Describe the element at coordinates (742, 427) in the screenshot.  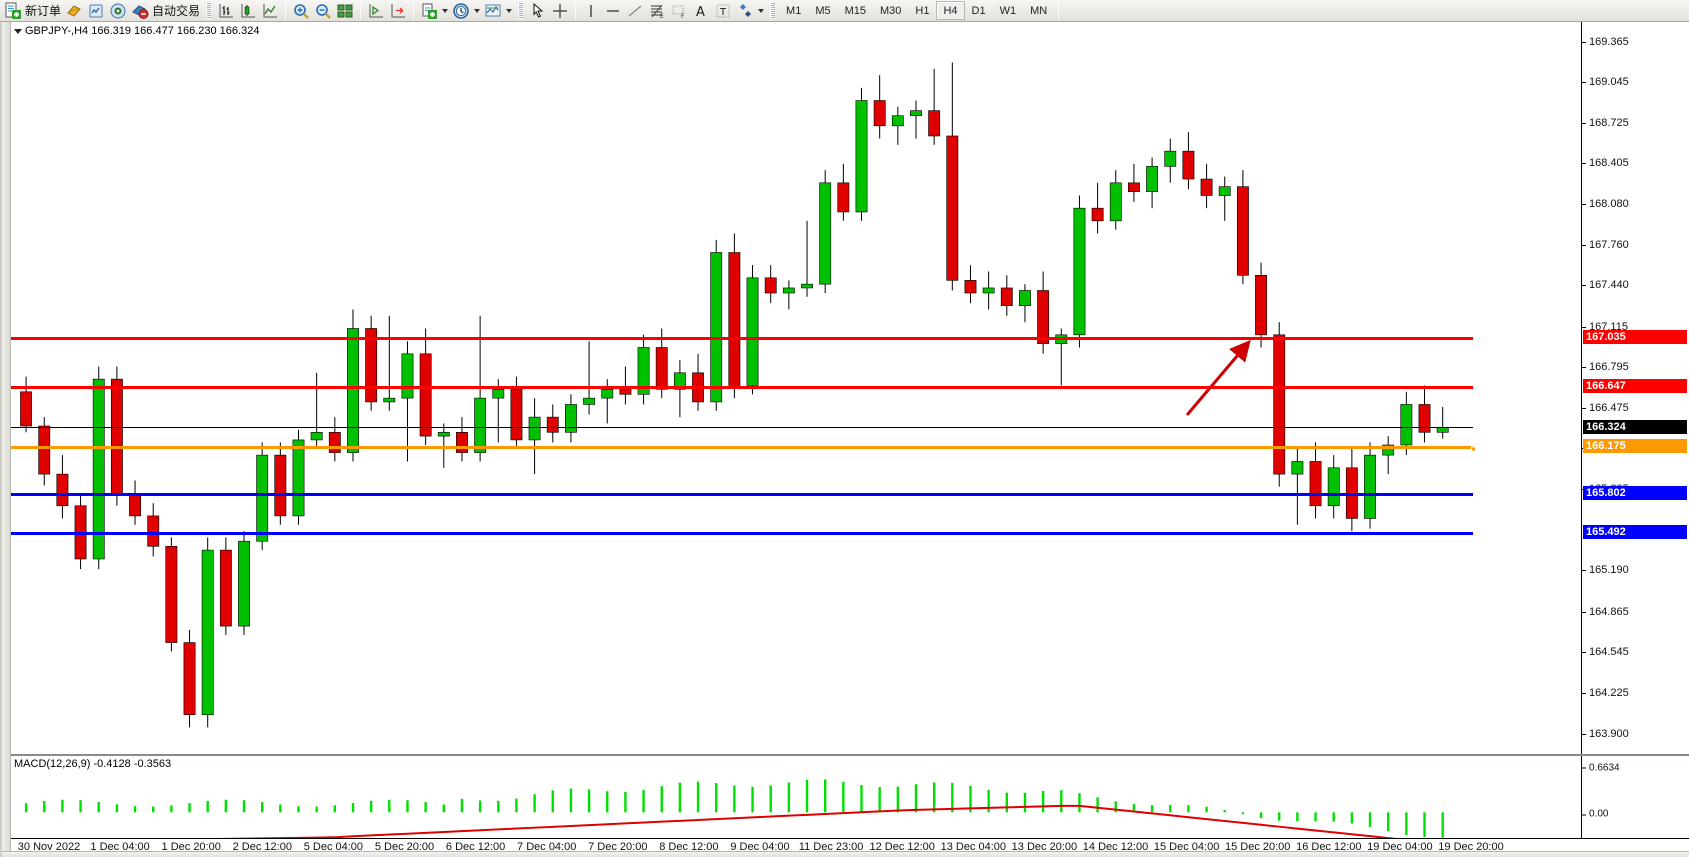
I see `price-line-current-price` at that location.